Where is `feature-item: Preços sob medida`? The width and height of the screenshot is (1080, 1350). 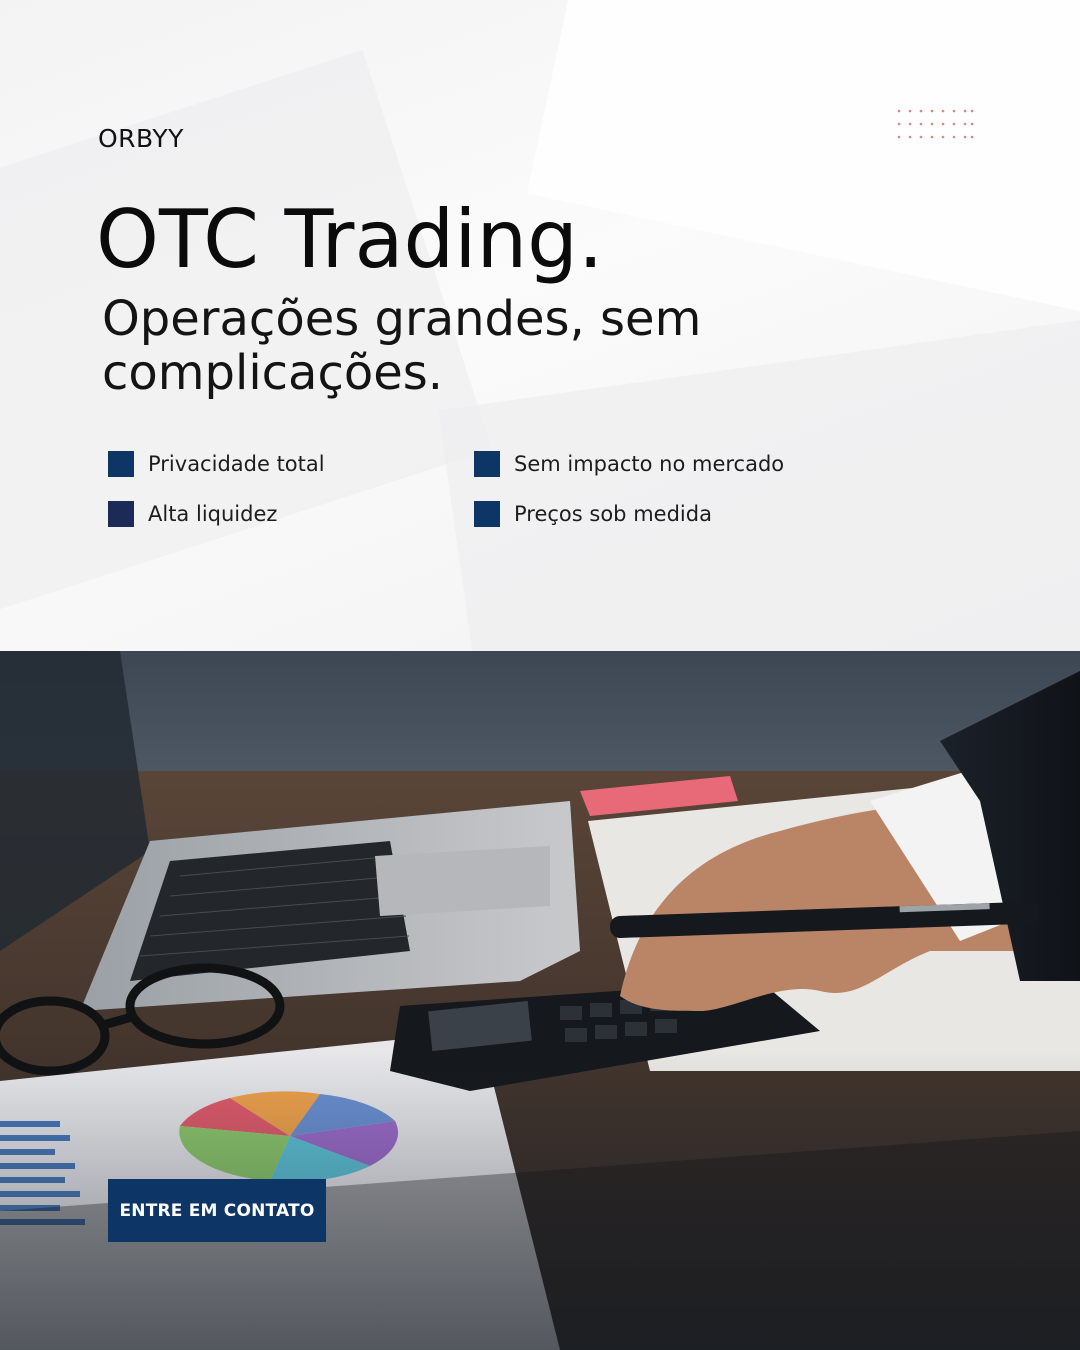 feature-item: Preços sob medida is located at coordinates (593, 514).